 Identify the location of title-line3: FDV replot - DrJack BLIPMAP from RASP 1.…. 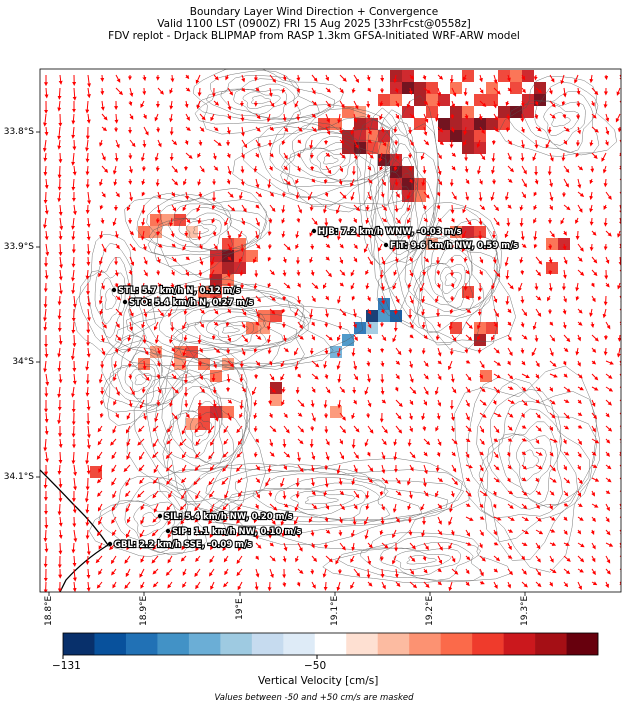
(314, 36).